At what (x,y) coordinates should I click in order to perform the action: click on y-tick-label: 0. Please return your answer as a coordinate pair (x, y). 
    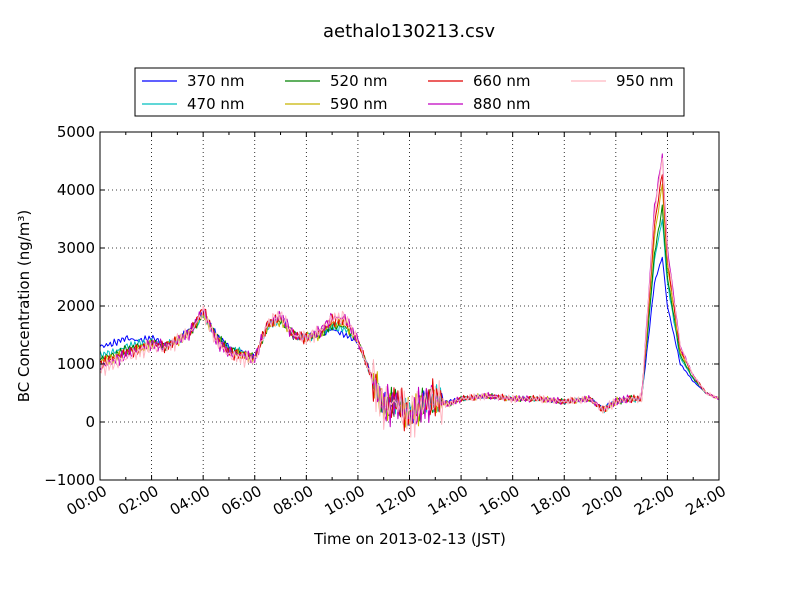
    Looking at the image, I should click on (90, 422).